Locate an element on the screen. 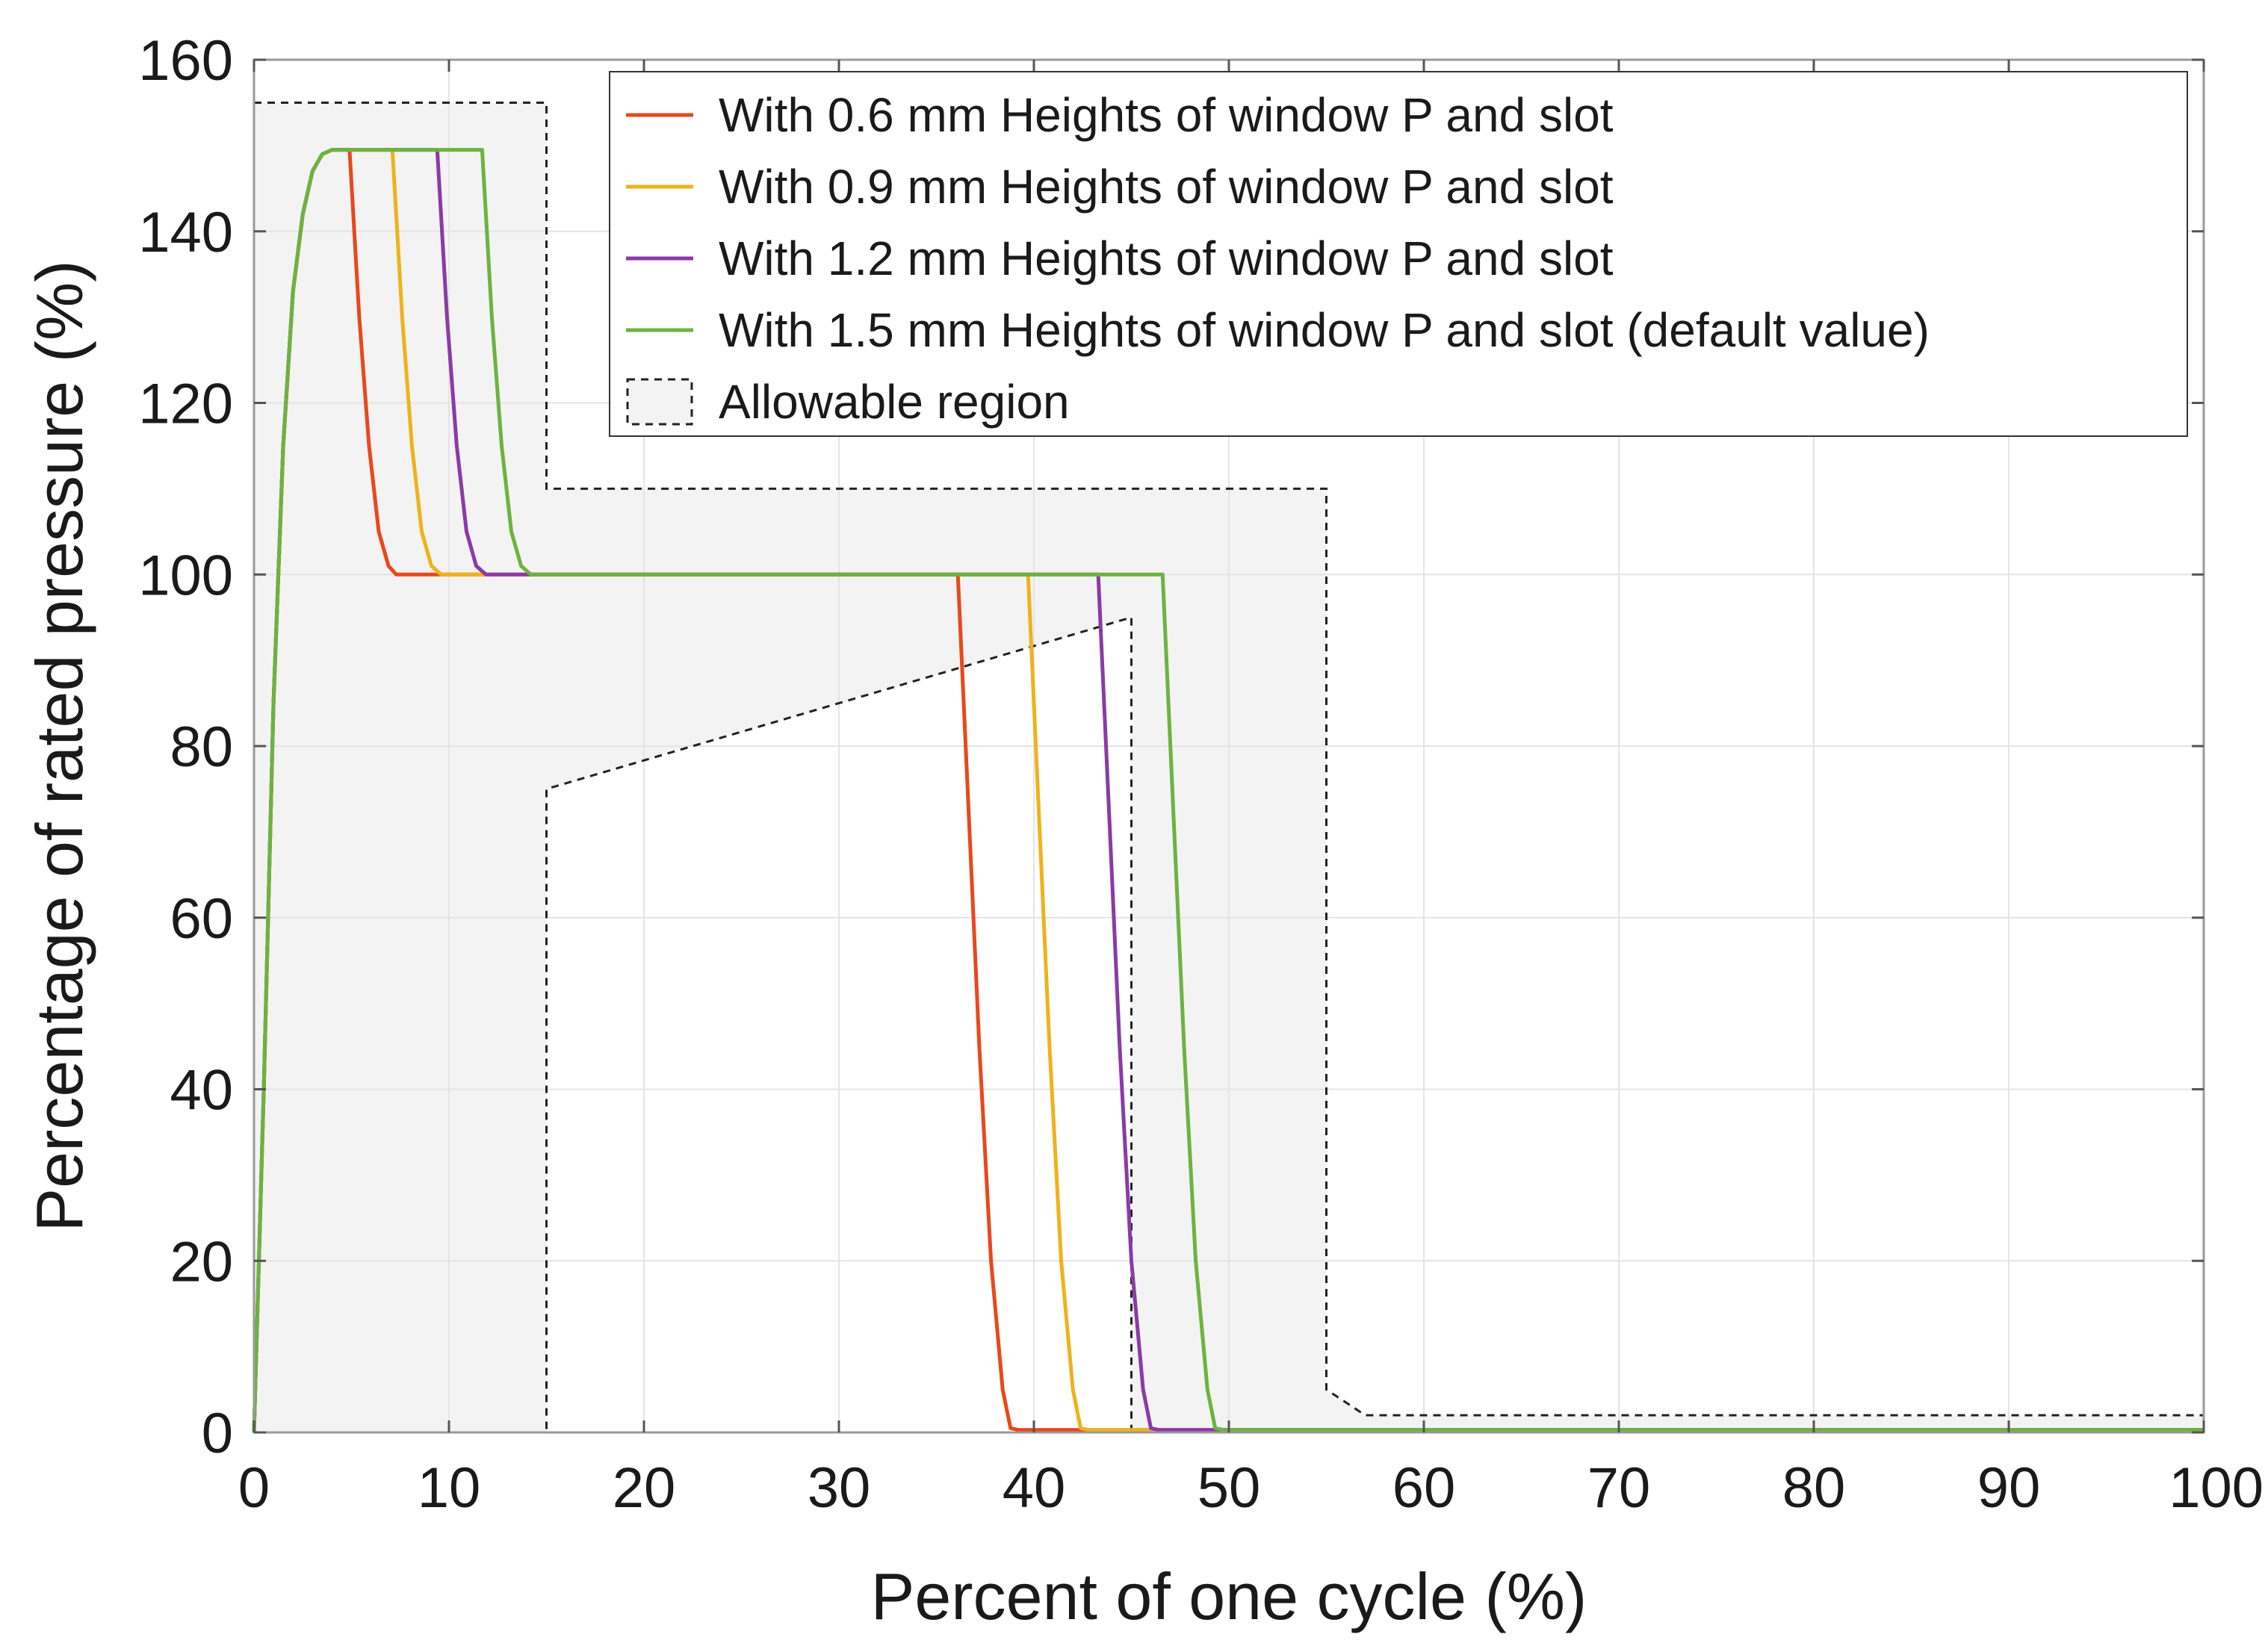  x-tick-label: 50 is located at coordinates (1229, 1488).